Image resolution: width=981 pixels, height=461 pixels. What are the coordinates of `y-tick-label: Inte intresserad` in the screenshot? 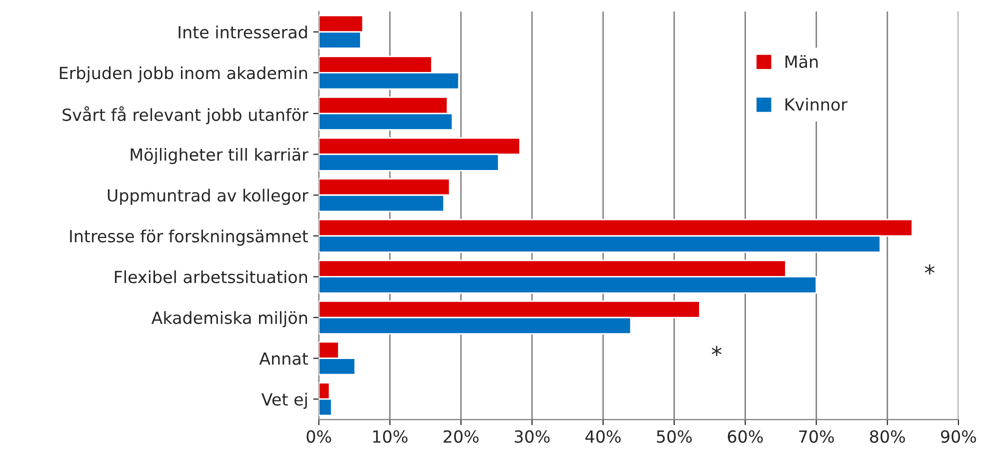 It's located at (242, 32).